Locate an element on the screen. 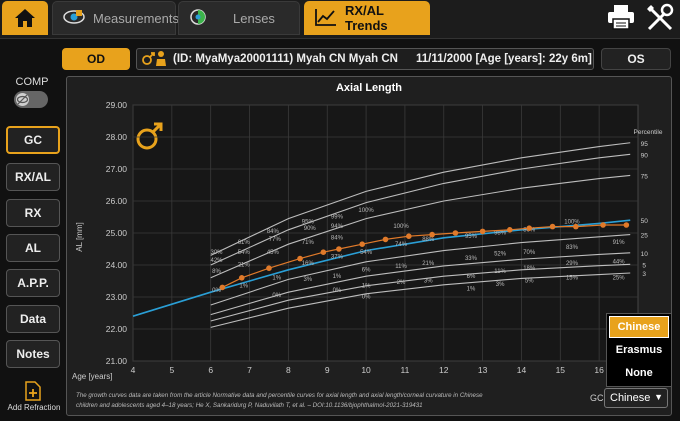  tab-rx-al-trends-label: RX/AL Trends is located at coordinates (366, 18).